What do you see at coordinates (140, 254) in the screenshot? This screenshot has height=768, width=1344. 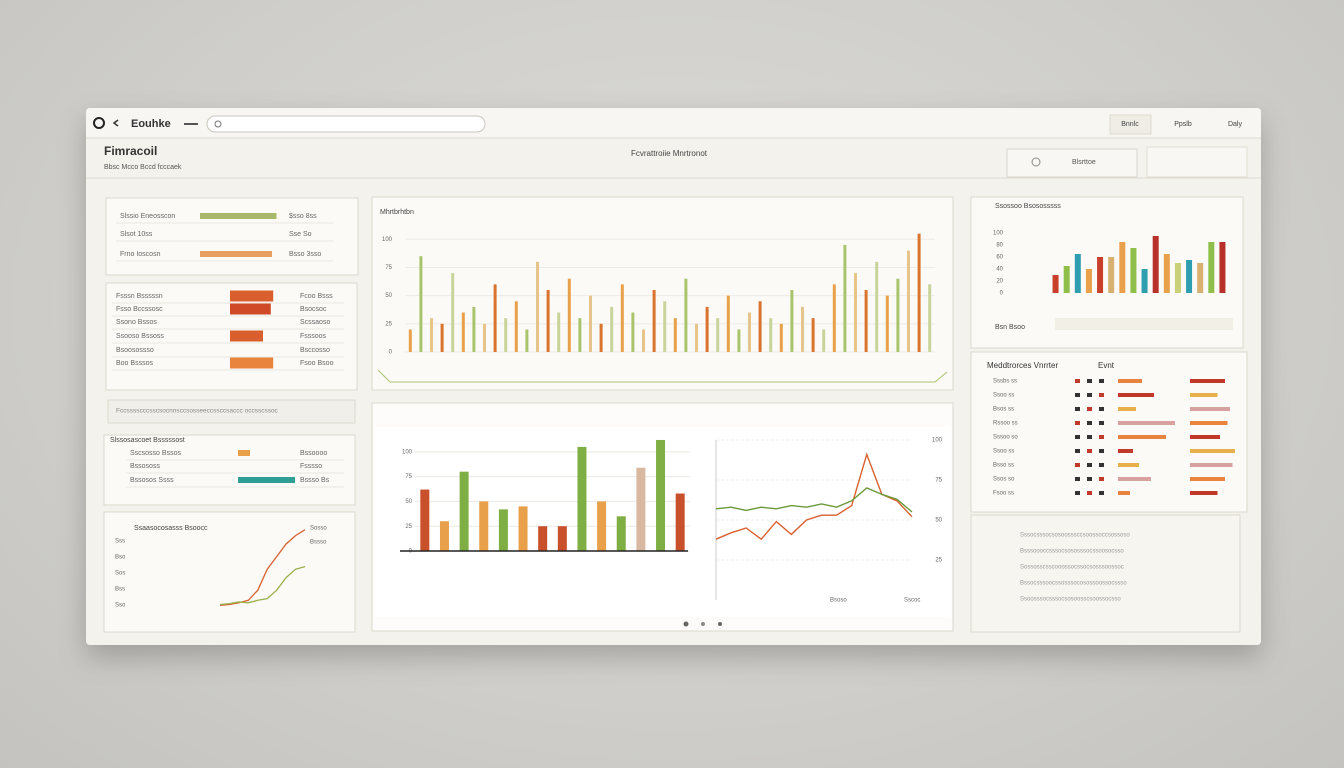 I see `row-label: Frno Ioscosn` at bounding box center [140, 254].